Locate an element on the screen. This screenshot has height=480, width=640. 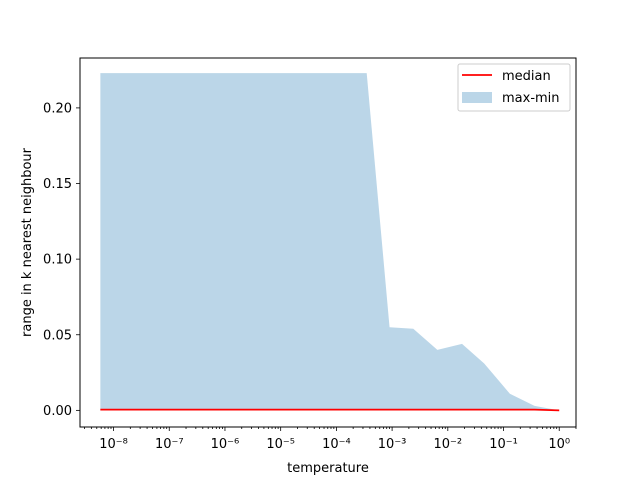
x-tick-label: 10⁻¹ is located at coordinates (503, 444).